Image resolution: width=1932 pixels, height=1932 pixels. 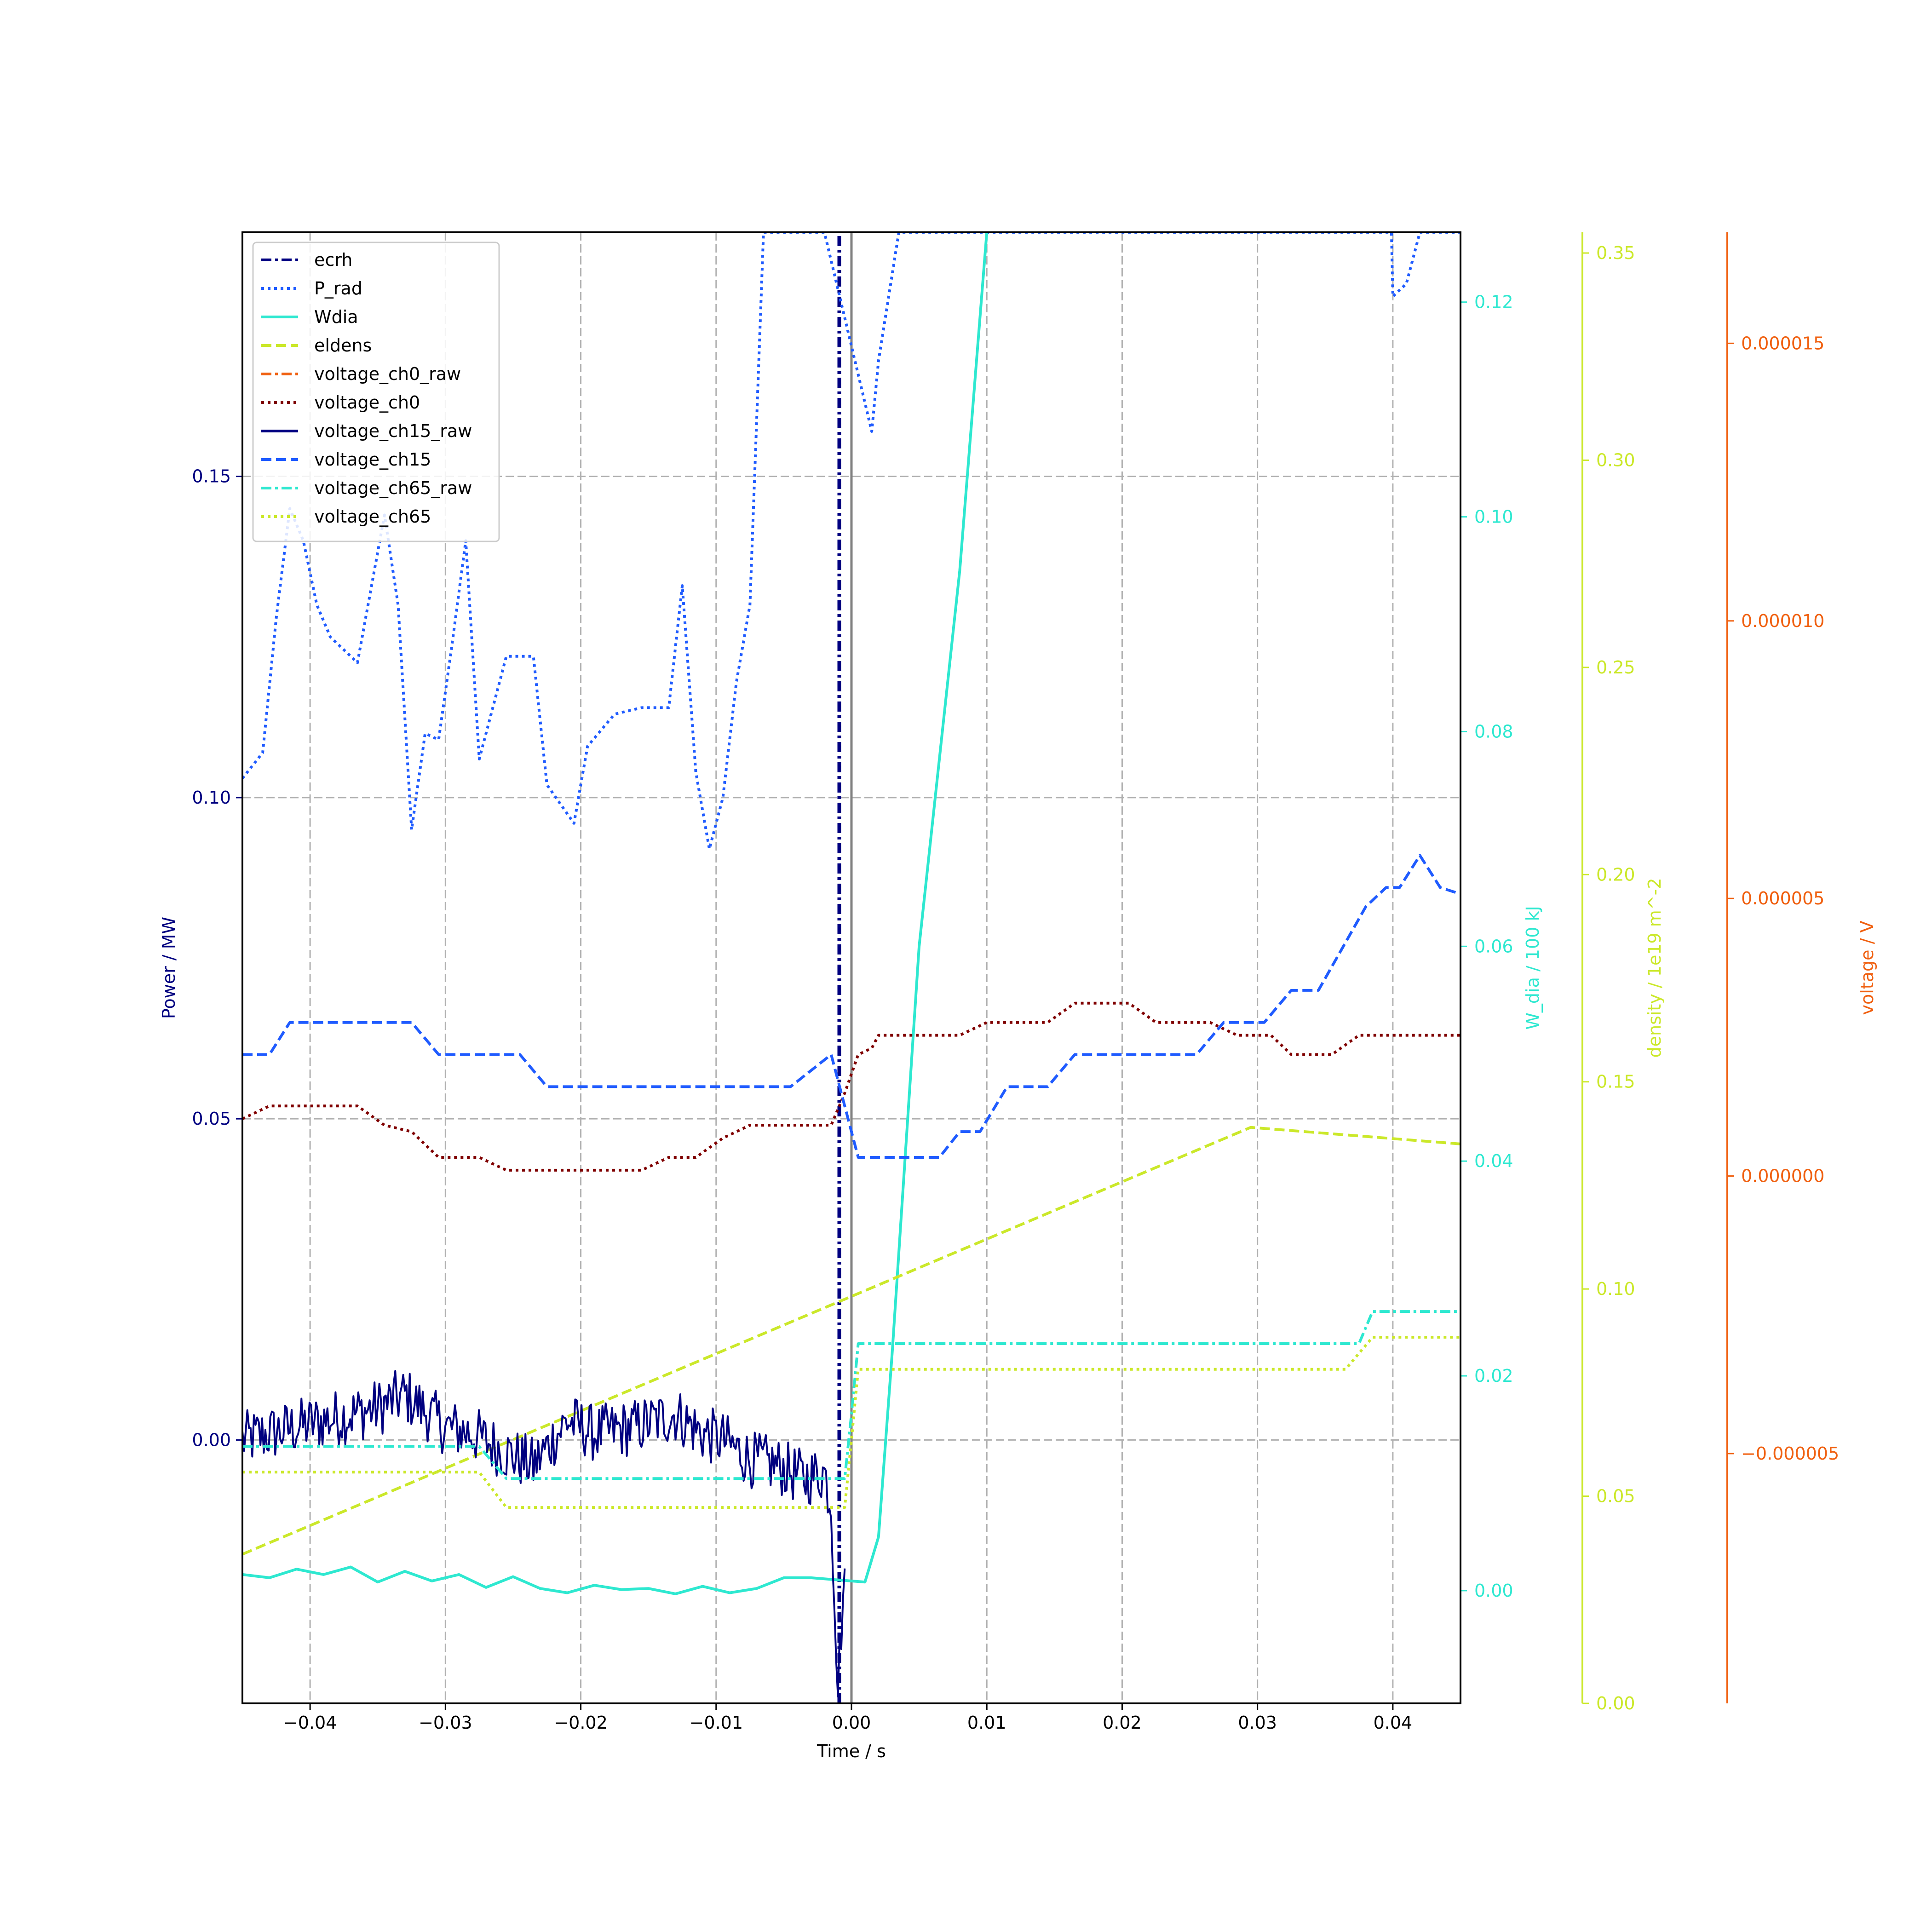 What do you see at coordinates (1615, 460) in the screenshot?
I see `y-tick-label: 0.30` at bounding box center [1615, 460].